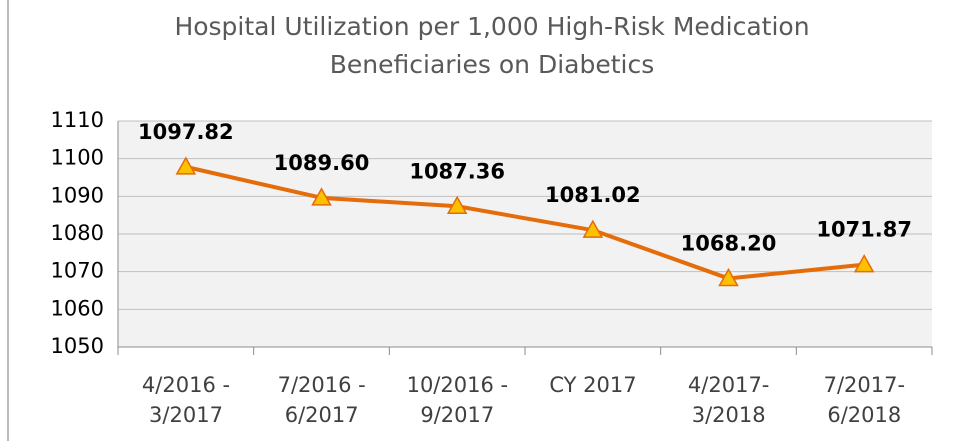  What do you see at coordinates (77, 120) in the screenshot?
I see `y-tick-label: 1110` at bounding box center [77, 120].